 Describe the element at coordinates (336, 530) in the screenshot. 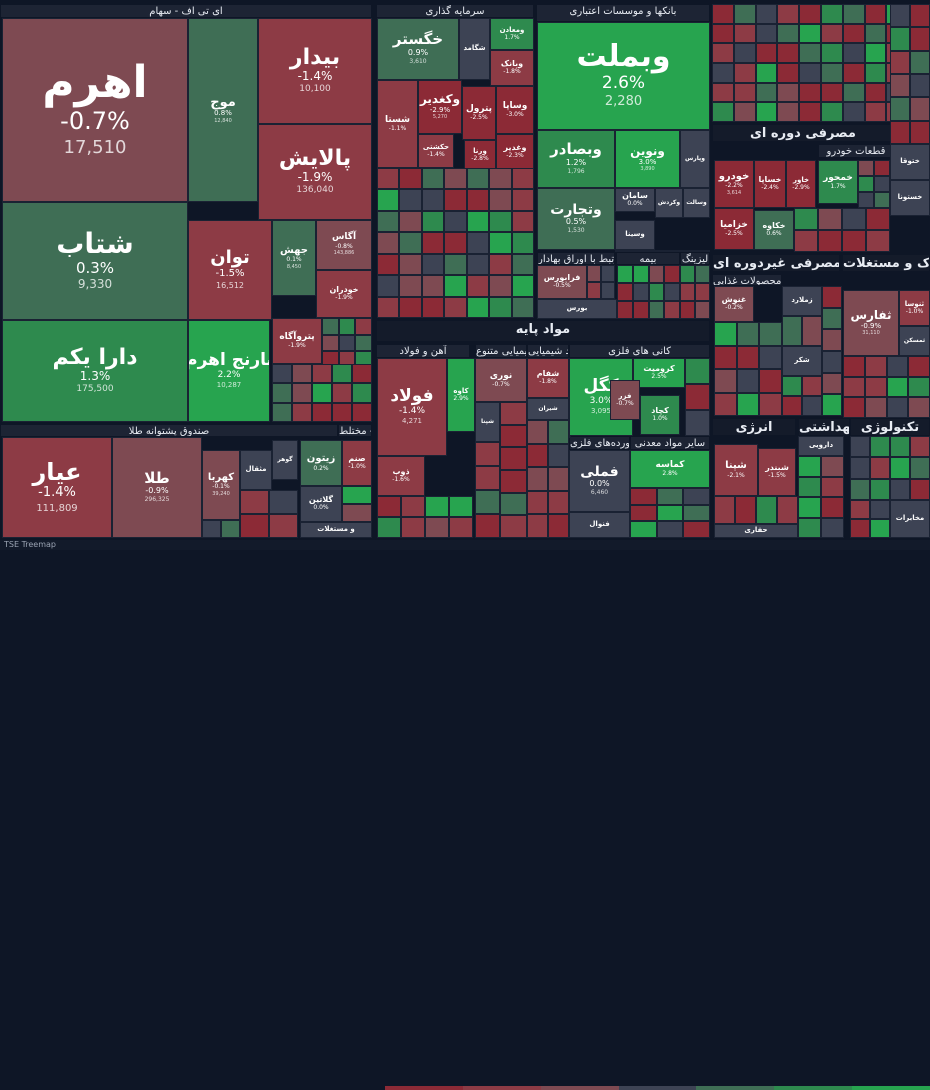

I see `stock-tile: و مستغلات` at that location.